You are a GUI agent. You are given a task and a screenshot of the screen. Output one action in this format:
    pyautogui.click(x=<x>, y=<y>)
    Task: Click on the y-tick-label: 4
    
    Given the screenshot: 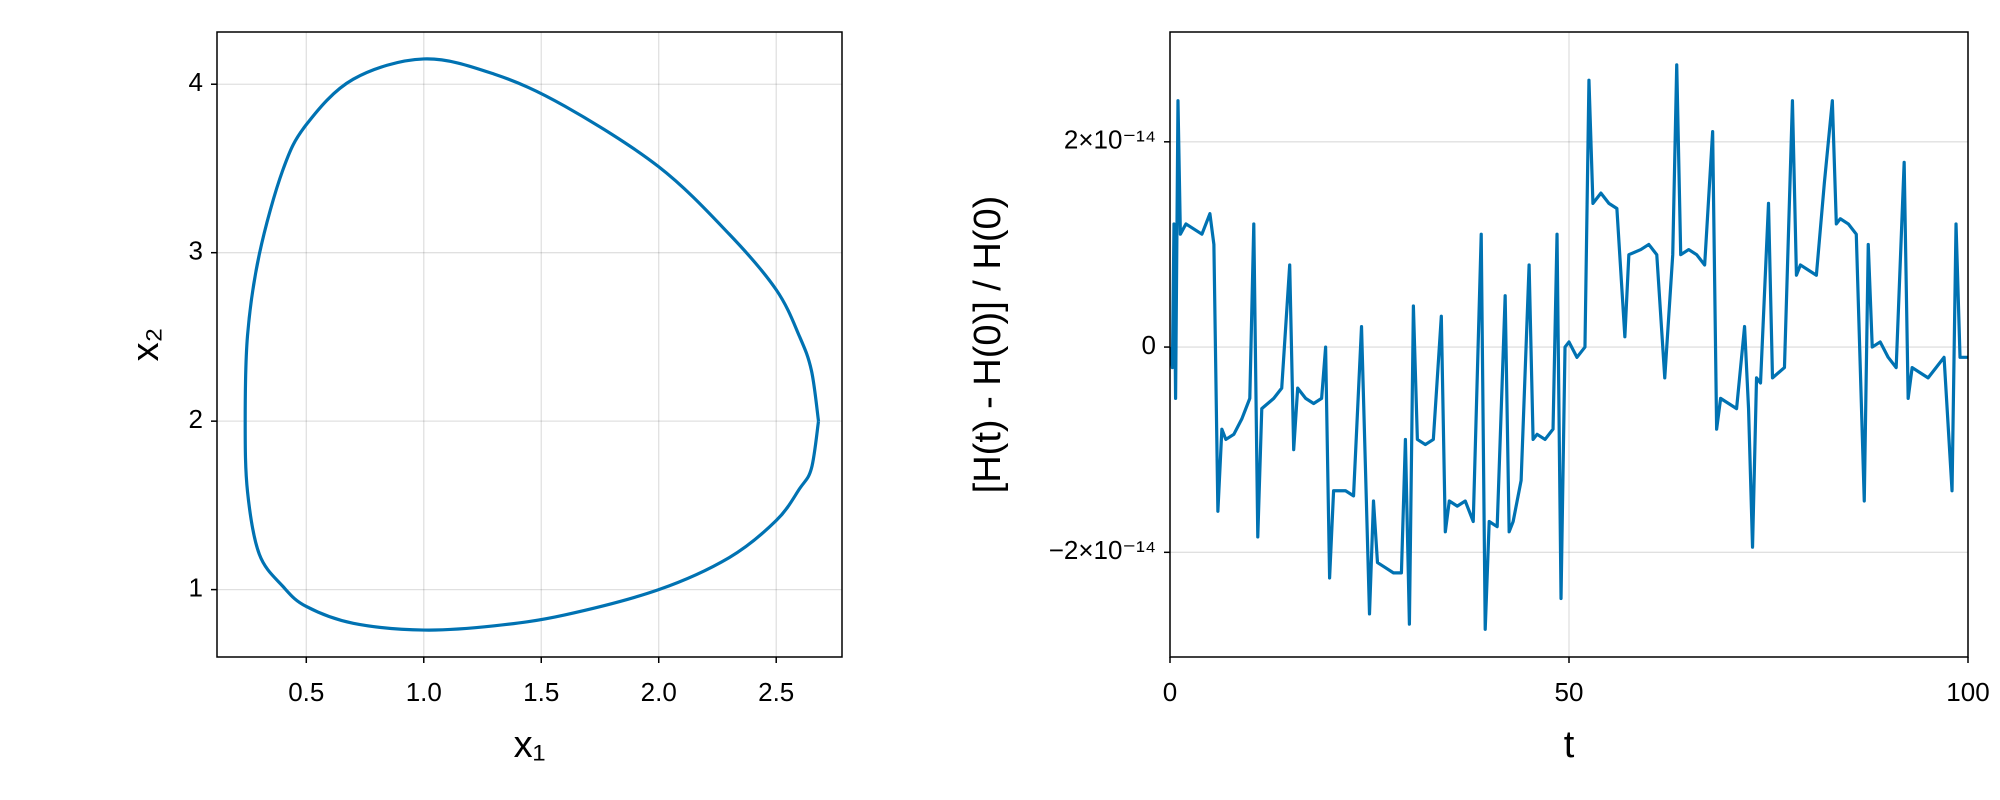 What is the action you would take?
    pyautogui.click(x=196, y=82)
    